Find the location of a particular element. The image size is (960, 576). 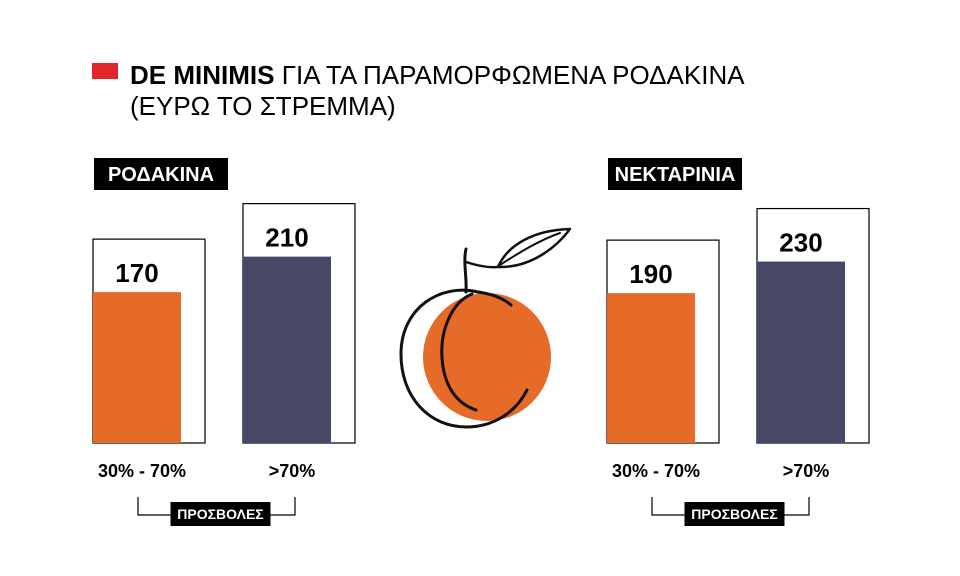

chart-title-label: ΝΕΚΤΑΡΙΝΙΑ is located at coordinates (675, 174).